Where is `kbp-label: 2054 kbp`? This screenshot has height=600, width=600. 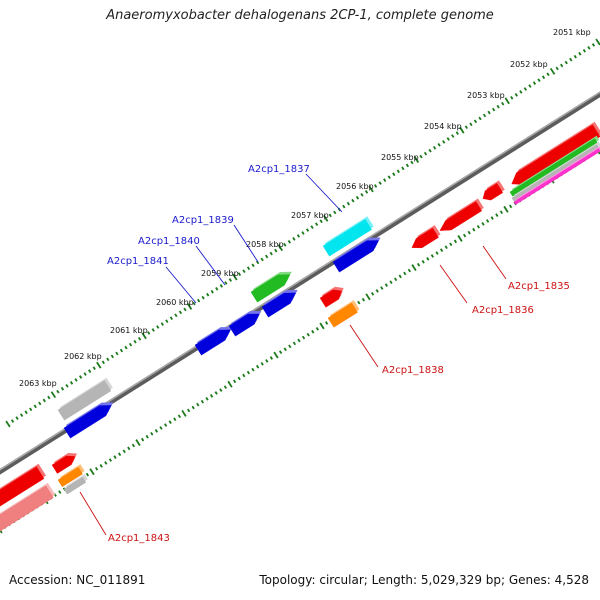
kbp-label: 2054 kbp is located at coordinates (443, 126).